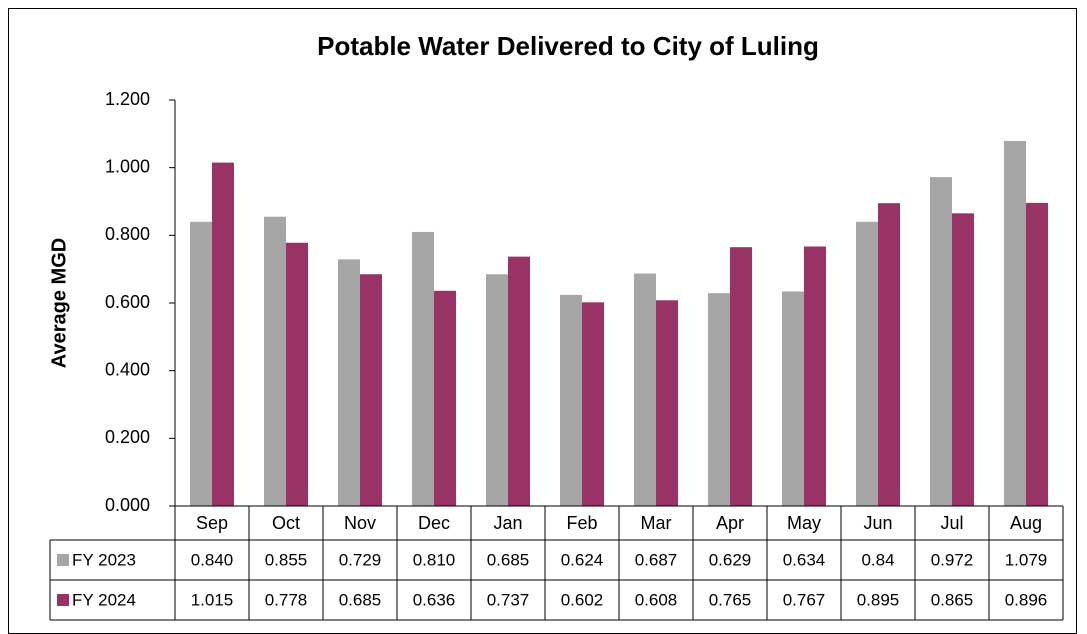 This screenshot has width=1087, height=634. What do you see at coordinates (952, 599) in the screenshot?
I see `table-value: 0.865` at bounding box center [952, 599].